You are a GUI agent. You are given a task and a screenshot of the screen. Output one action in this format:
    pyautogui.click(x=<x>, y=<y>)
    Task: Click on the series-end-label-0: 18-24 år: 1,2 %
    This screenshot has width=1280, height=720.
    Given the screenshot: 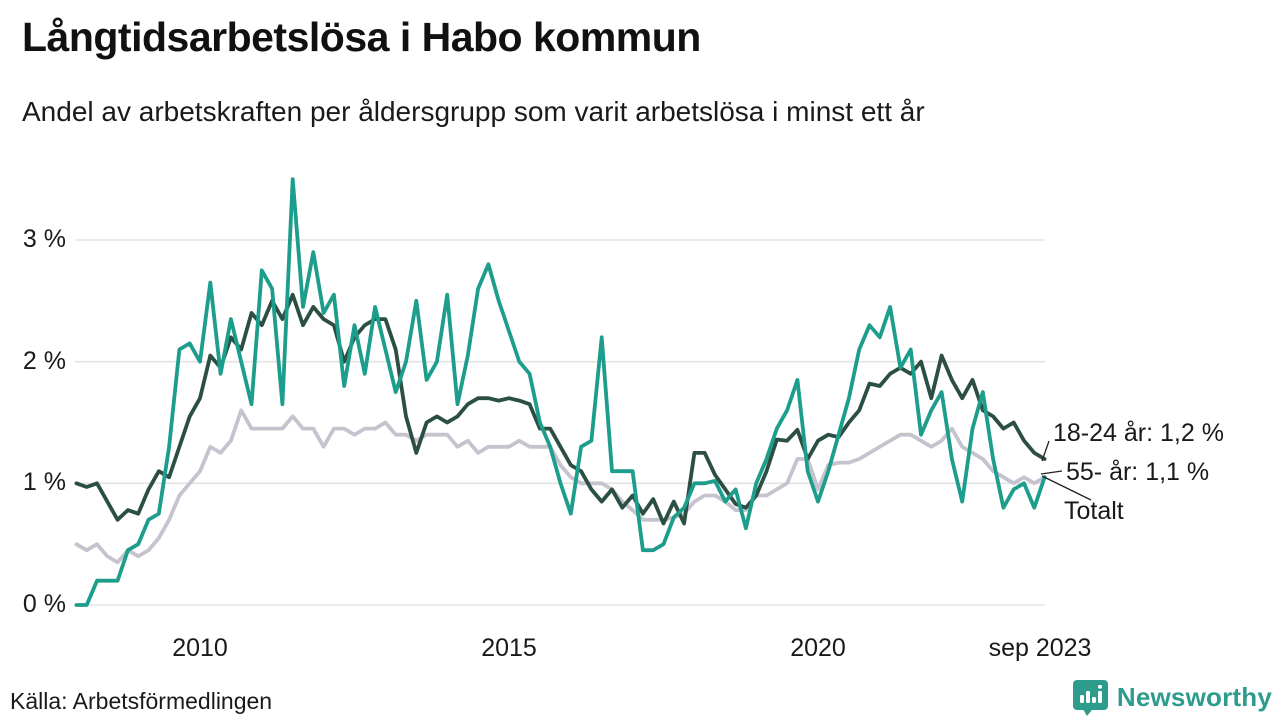 What is the action you would take?
    pyautogui.click(x=1138, y=433)
    